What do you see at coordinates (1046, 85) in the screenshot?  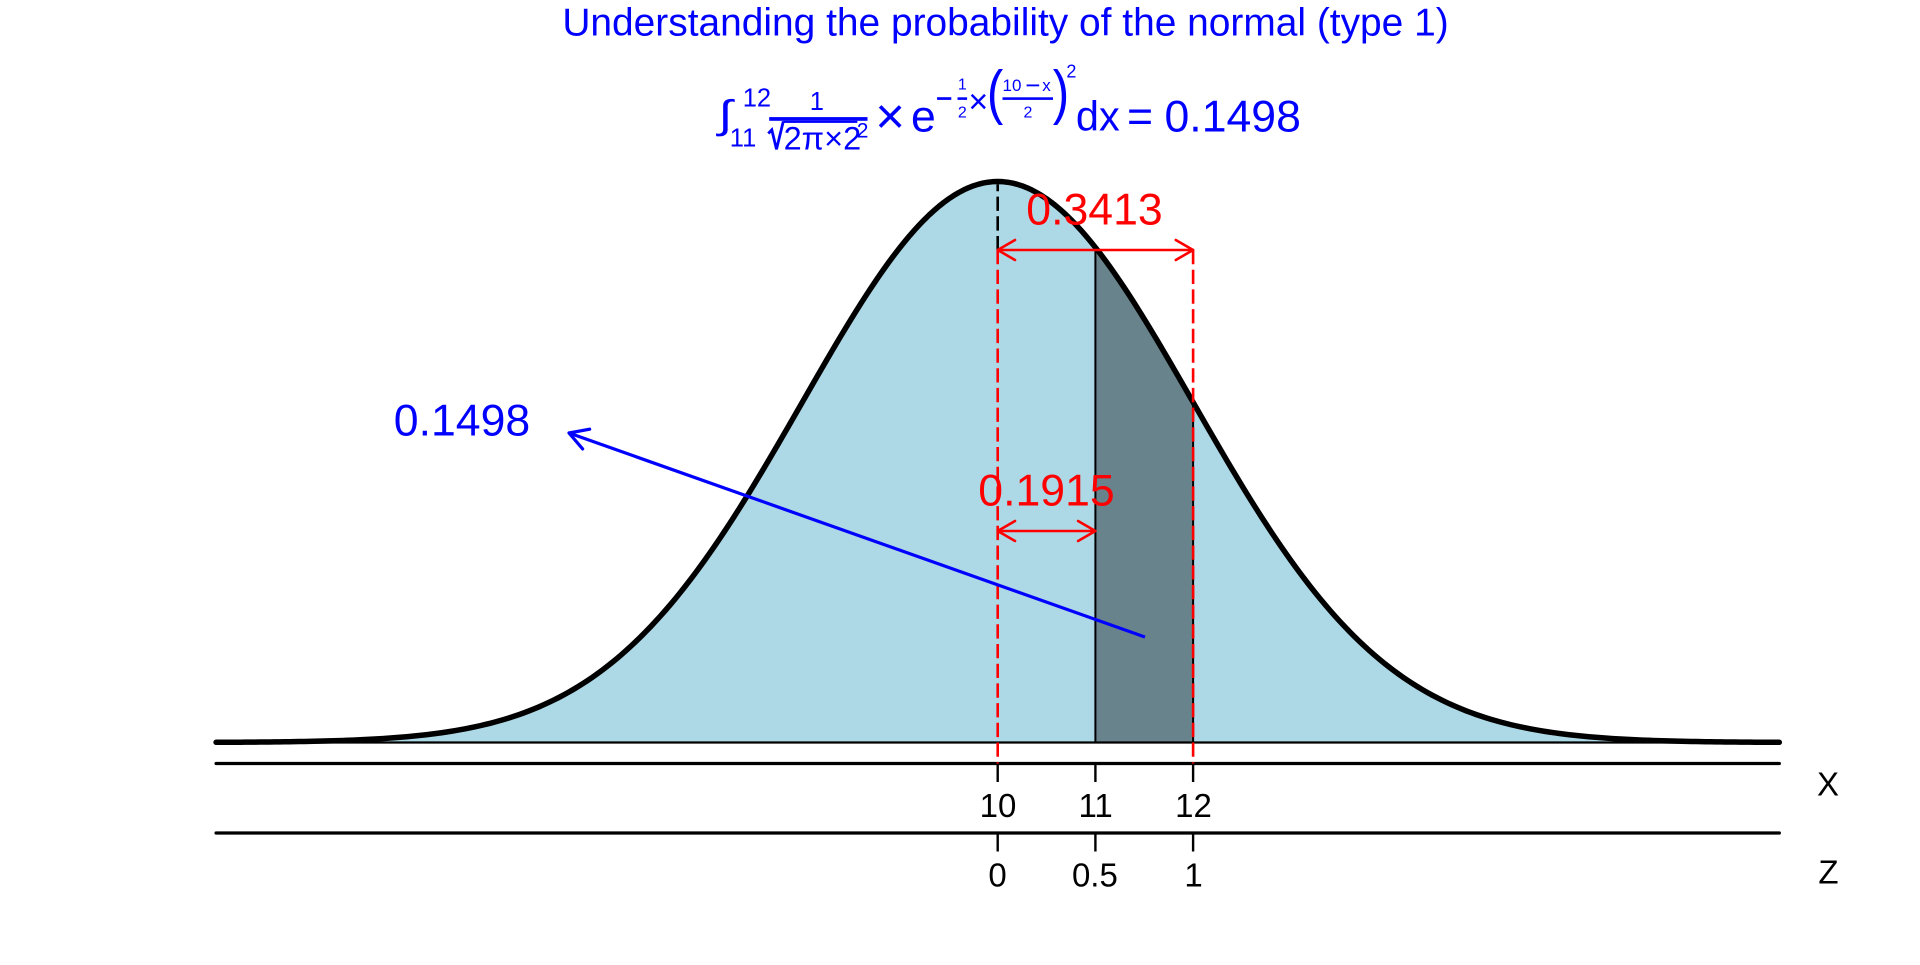 I see `svg-text: x` at bounding box center [1046, 85].